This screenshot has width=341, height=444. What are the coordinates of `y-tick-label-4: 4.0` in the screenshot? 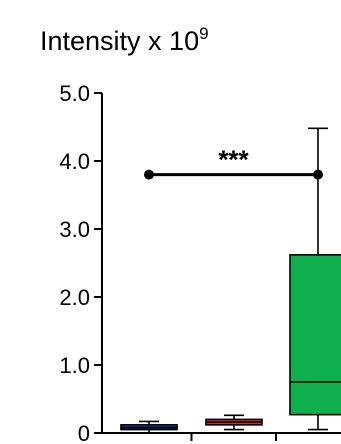 It's located at (74, 161).